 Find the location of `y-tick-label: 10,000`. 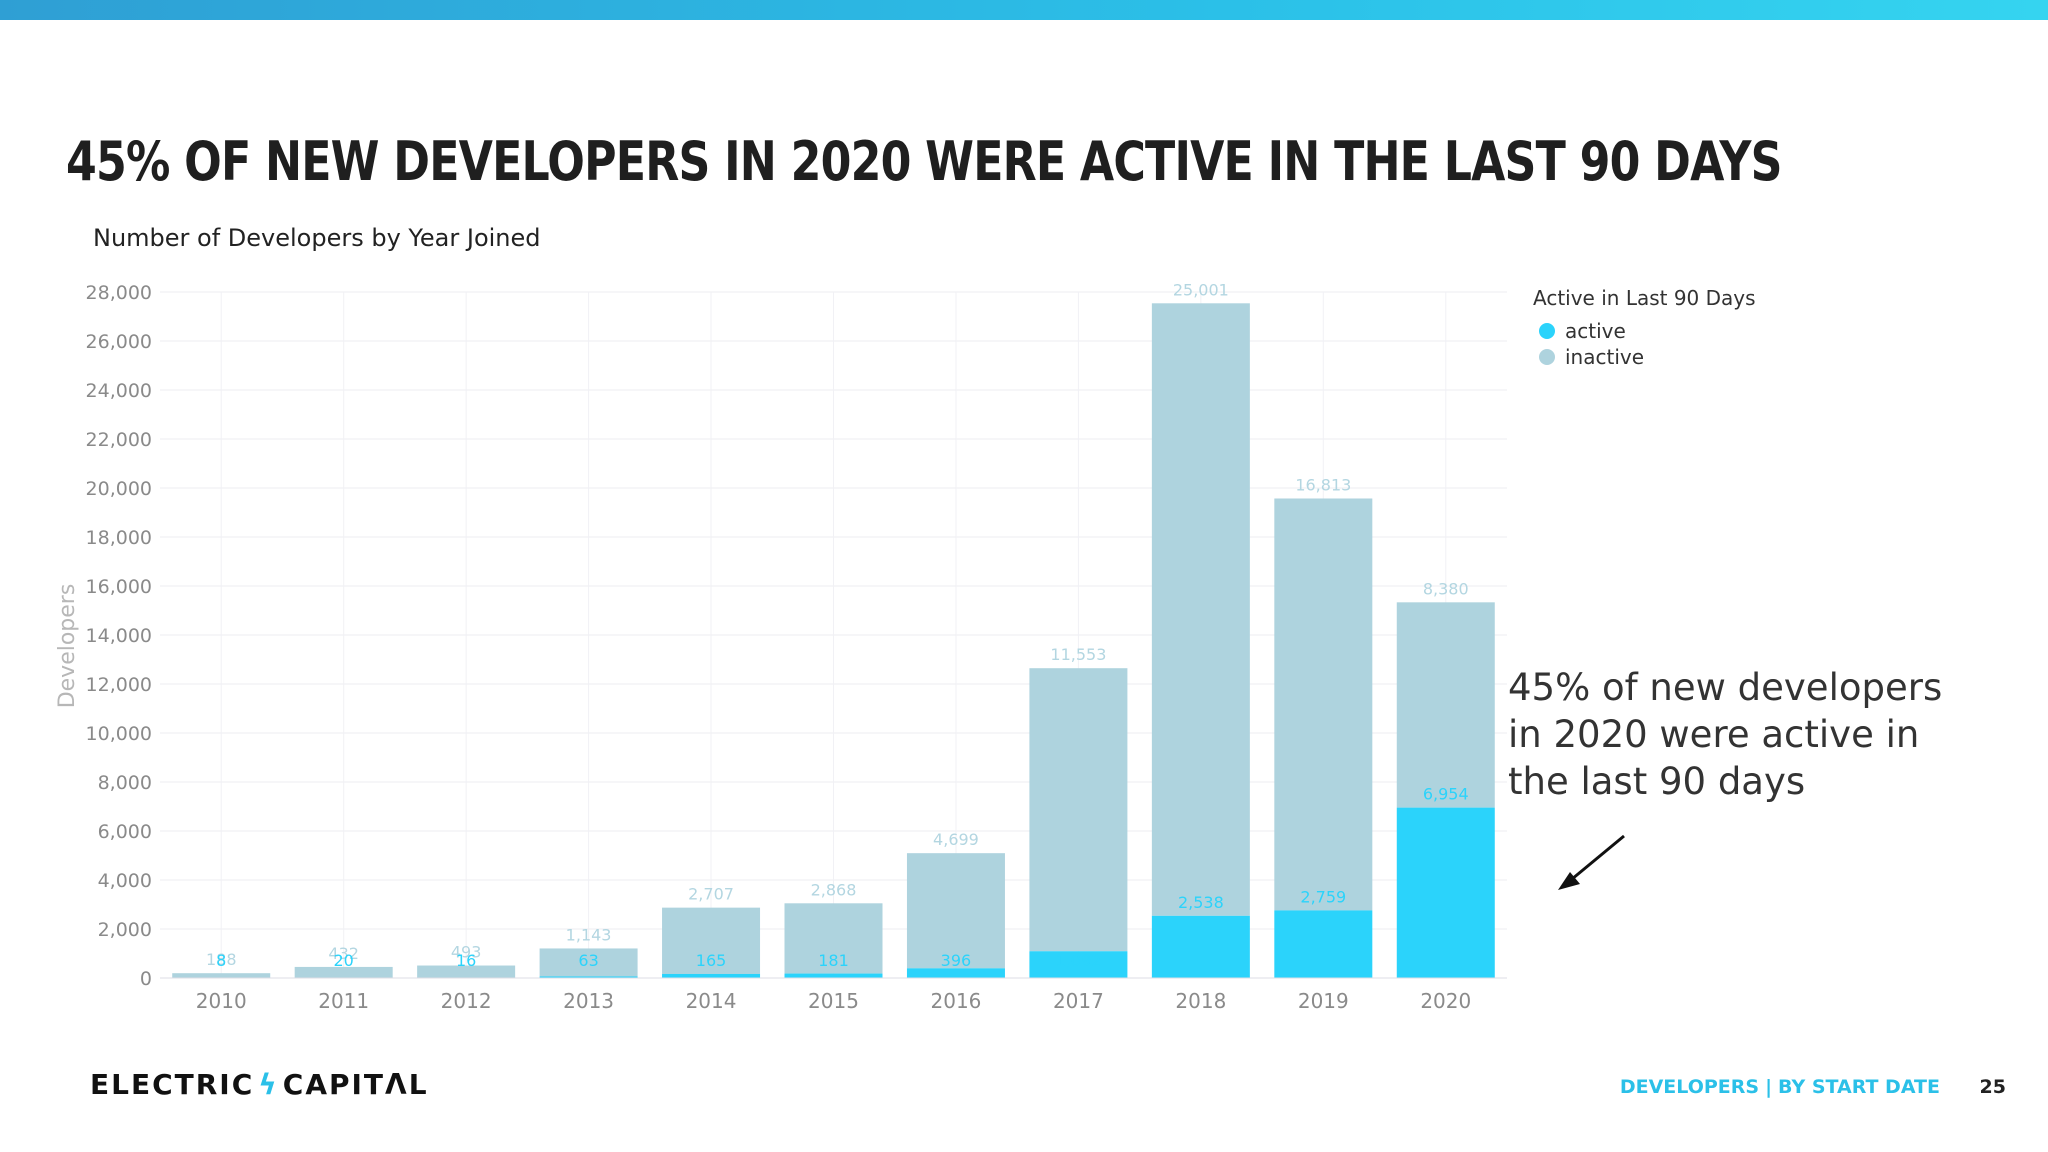

y-tick-label: 10,000 is located at coordinates (119, 734).